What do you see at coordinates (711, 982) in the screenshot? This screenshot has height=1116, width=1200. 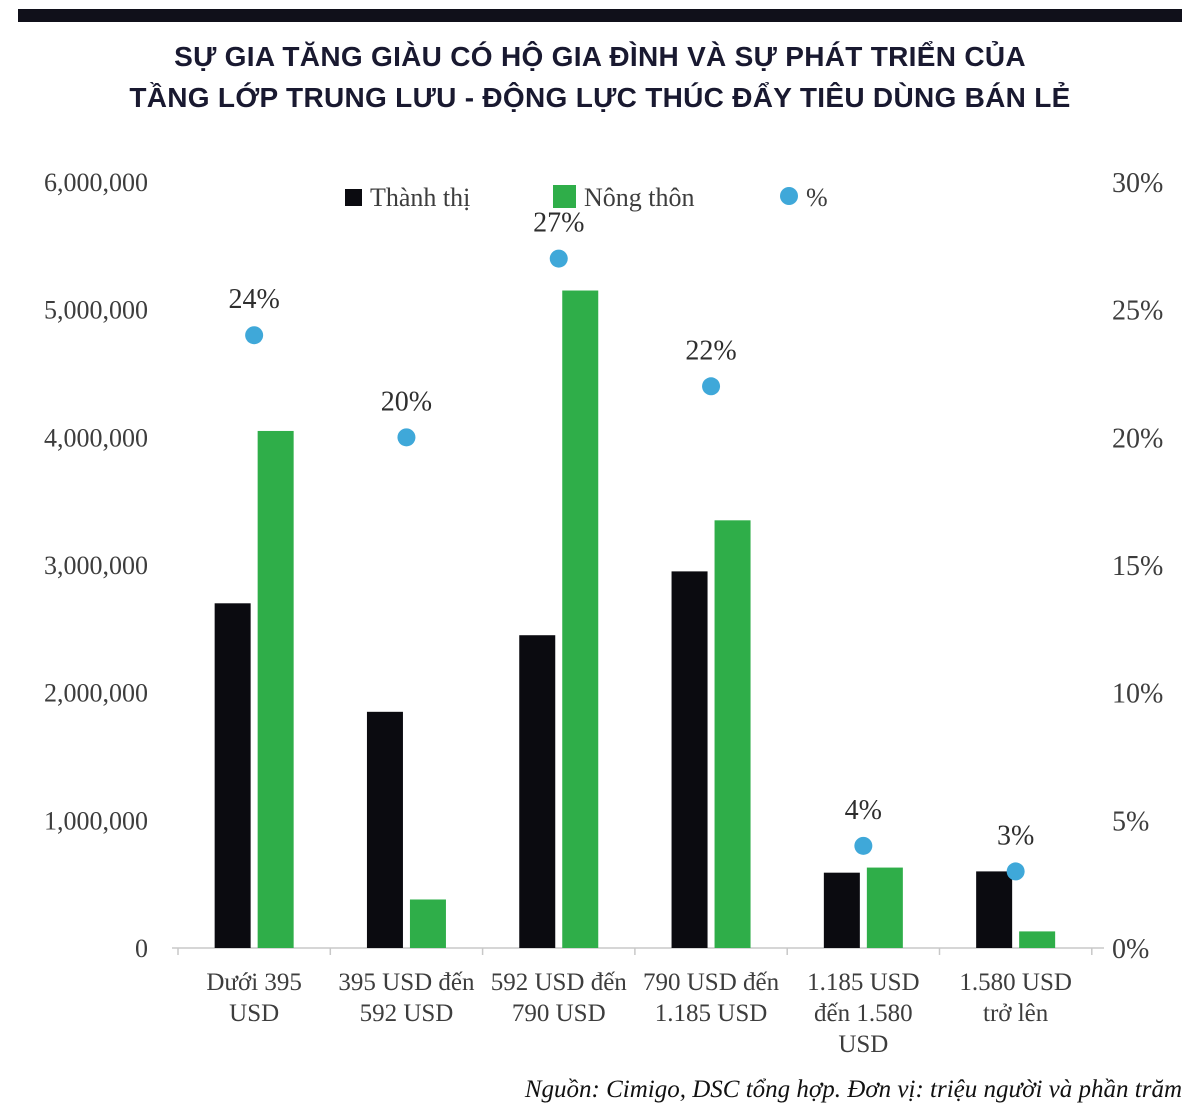 I see `category-label: 790 USD đến` at bounding box center [711, 982].